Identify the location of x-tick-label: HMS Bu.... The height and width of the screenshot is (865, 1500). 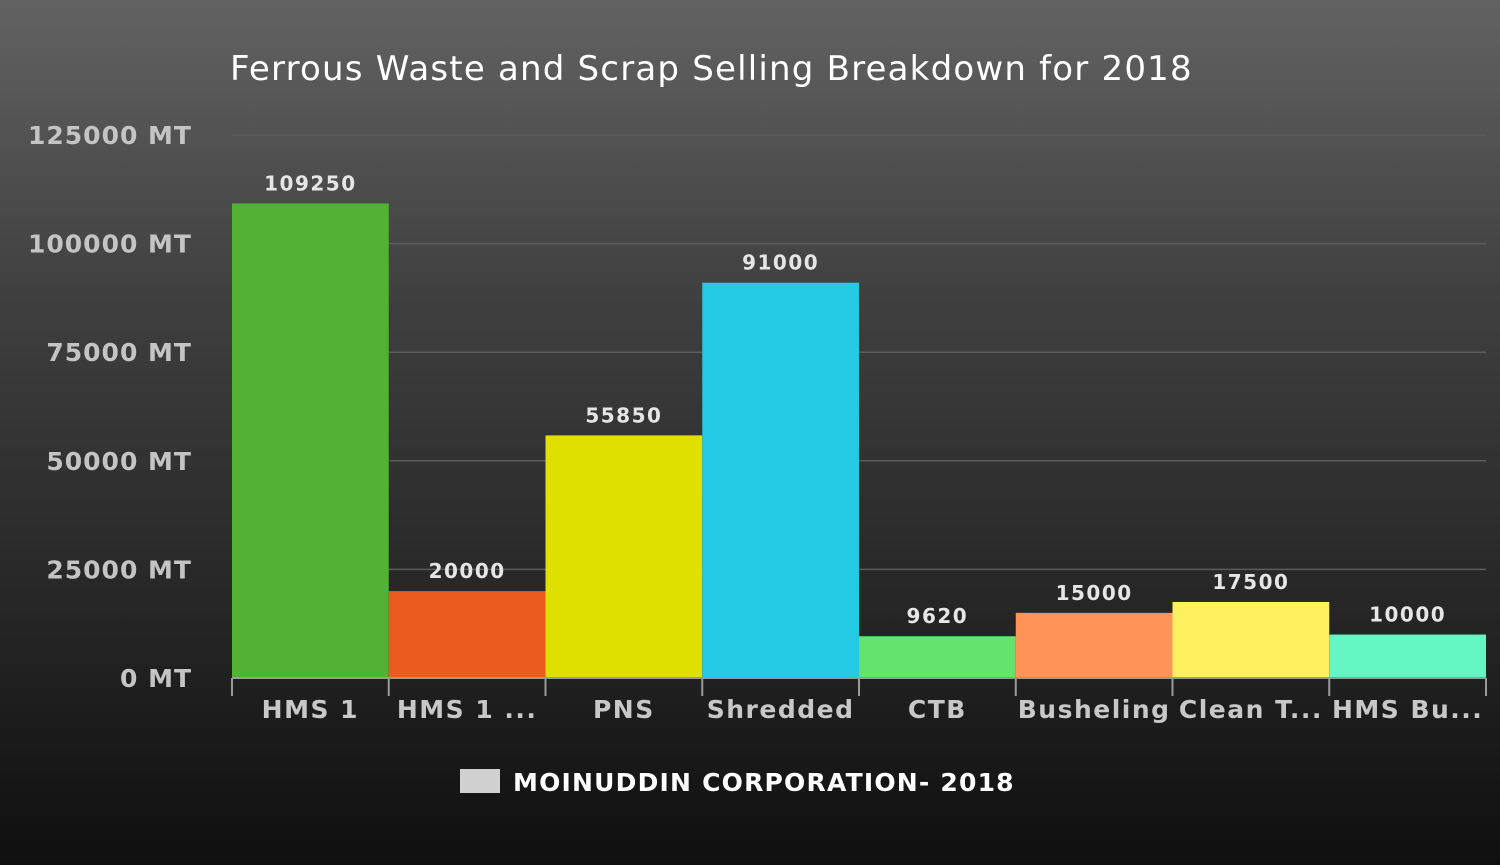
(1407, 709).